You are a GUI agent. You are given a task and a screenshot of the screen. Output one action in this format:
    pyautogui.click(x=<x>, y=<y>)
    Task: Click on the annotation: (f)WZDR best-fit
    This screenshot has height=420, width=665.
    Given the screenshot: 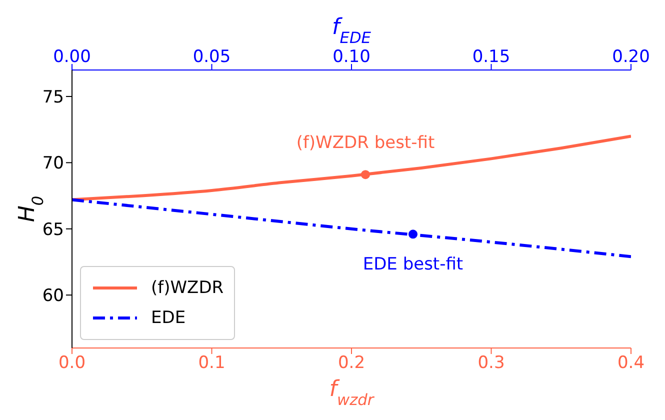 What is the action you would take?
    pyautogui.click(x=365, y=143)
    